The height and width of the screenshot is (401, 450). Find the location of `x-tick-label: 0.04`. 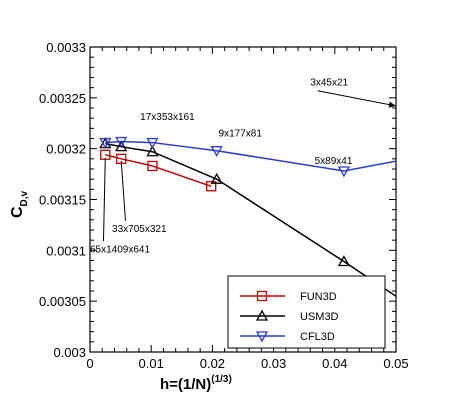

x-tick-label: 0.04 is located at coordinates (334, 363).